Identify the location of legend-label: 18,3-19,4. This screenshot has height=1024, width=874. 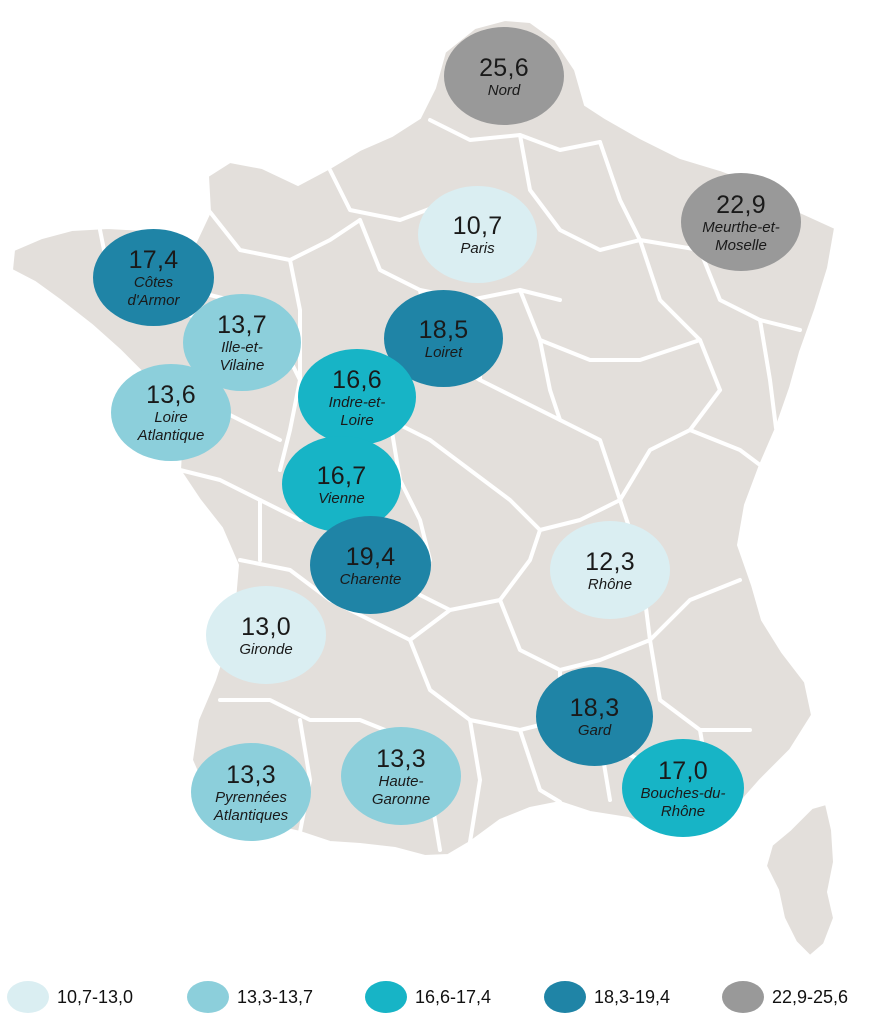
(632, 996).